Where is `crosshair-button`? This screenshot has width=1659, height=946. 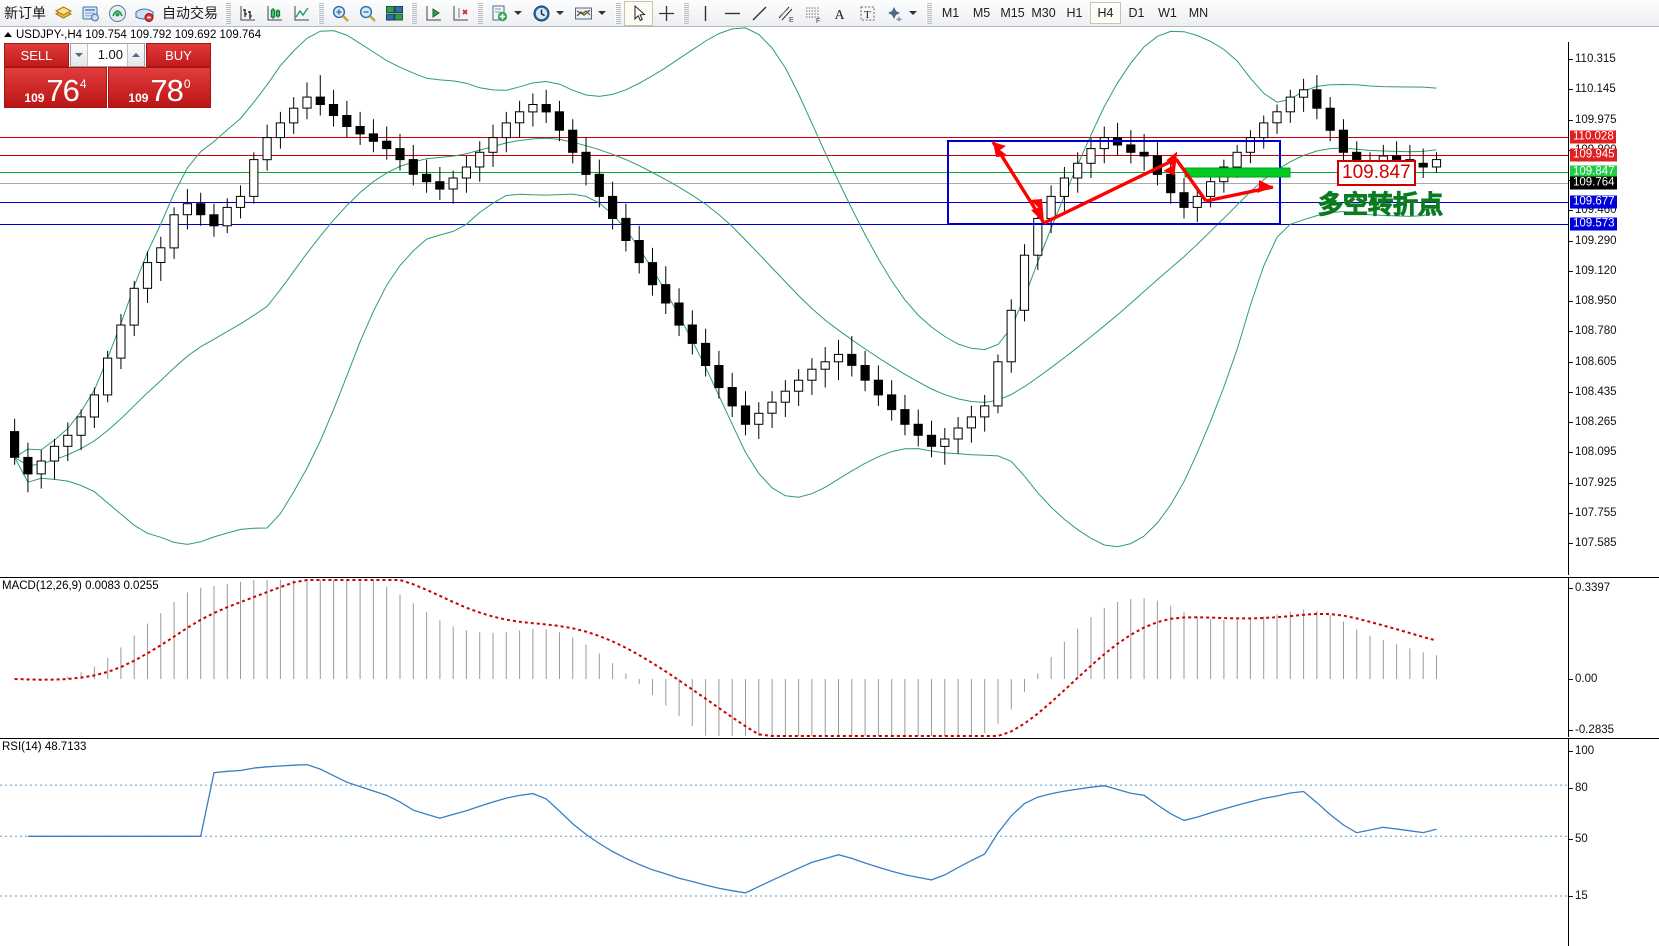 crosshair-button is located at coordinates (666, 13).